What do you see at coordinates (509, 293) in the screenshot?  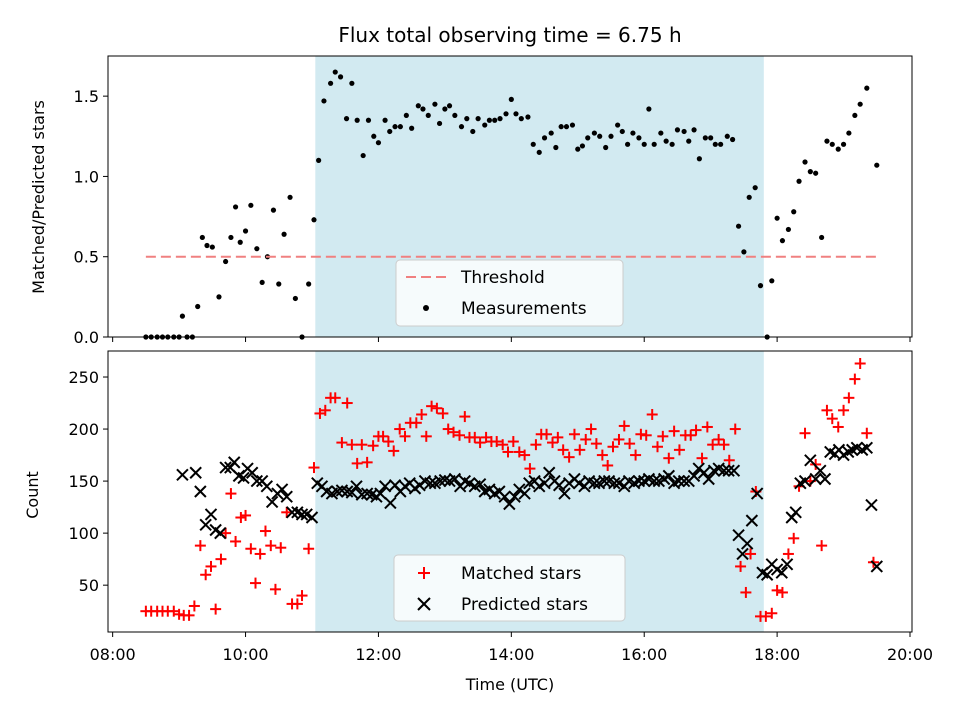 I see `top-legend-box` at bounding box center [509, 293].